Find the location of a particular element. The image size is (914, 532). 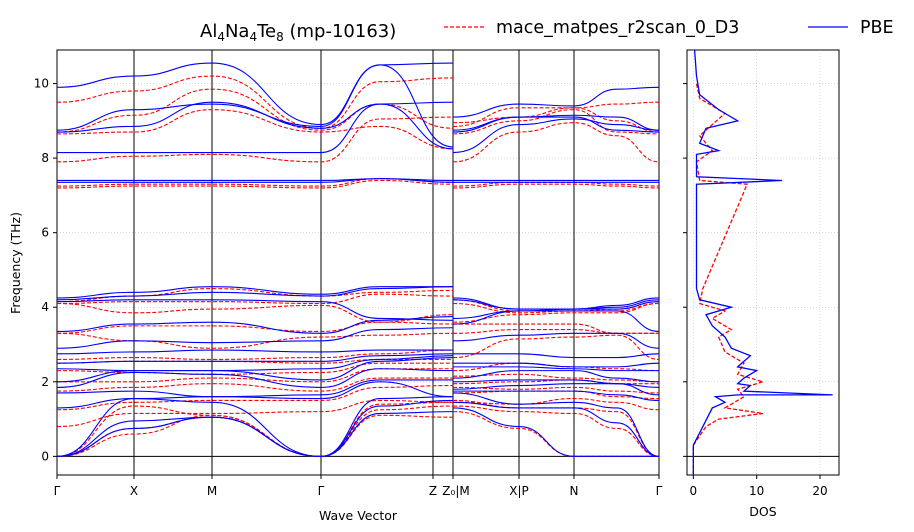

y-tick-label: 2 is located at coordinates (45, 382).